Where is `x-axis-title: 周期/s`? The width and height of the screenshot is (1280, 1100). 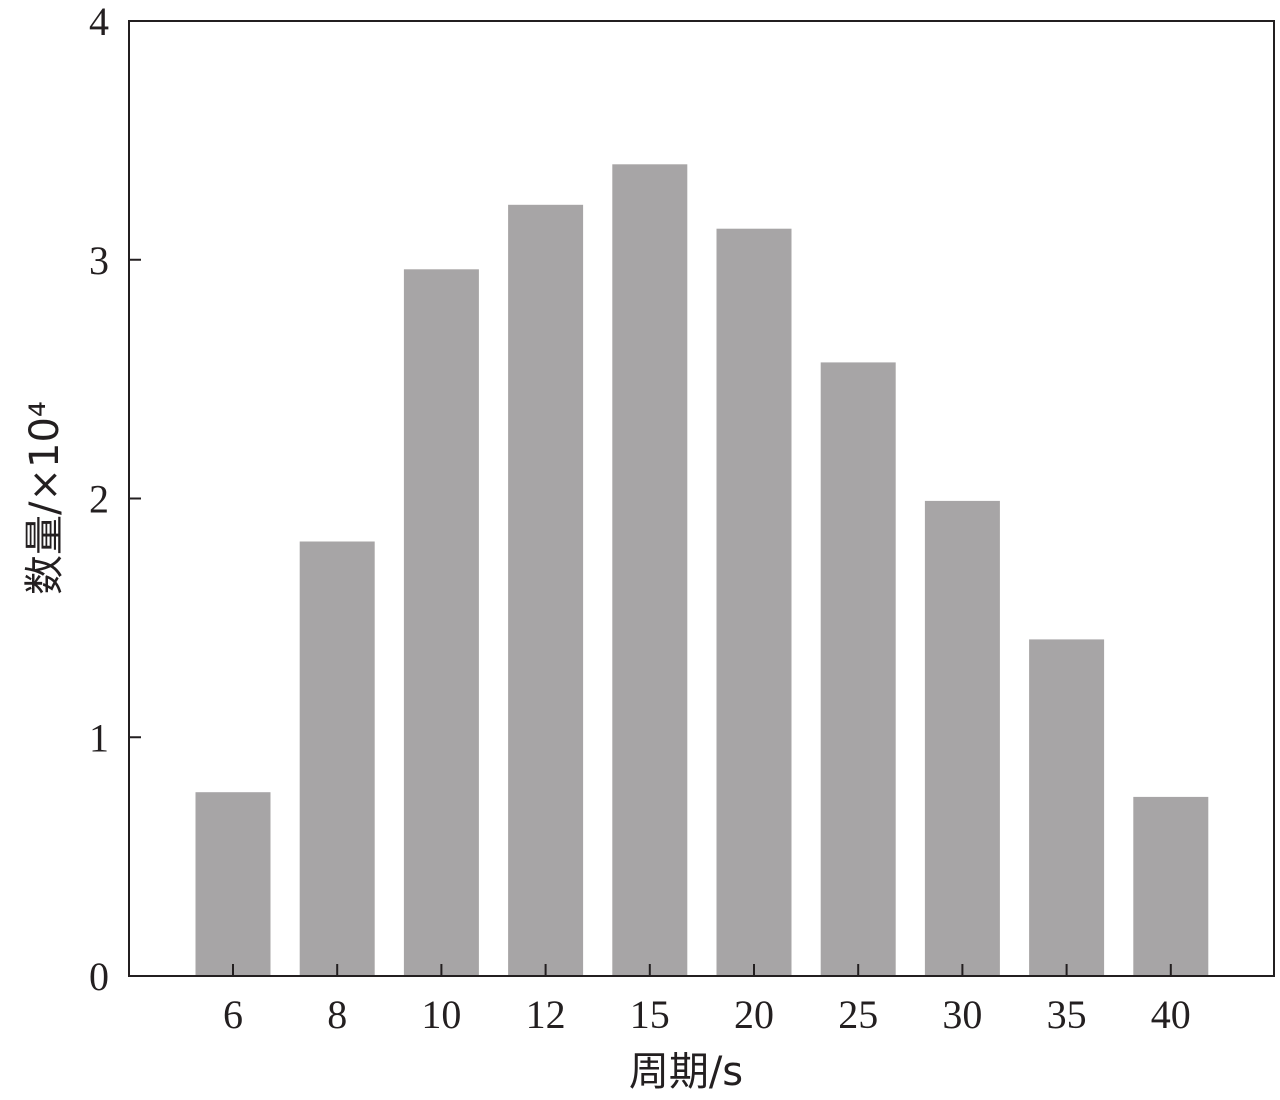
x-axis-title: 周期/s is located at coordinates (686, 1072).